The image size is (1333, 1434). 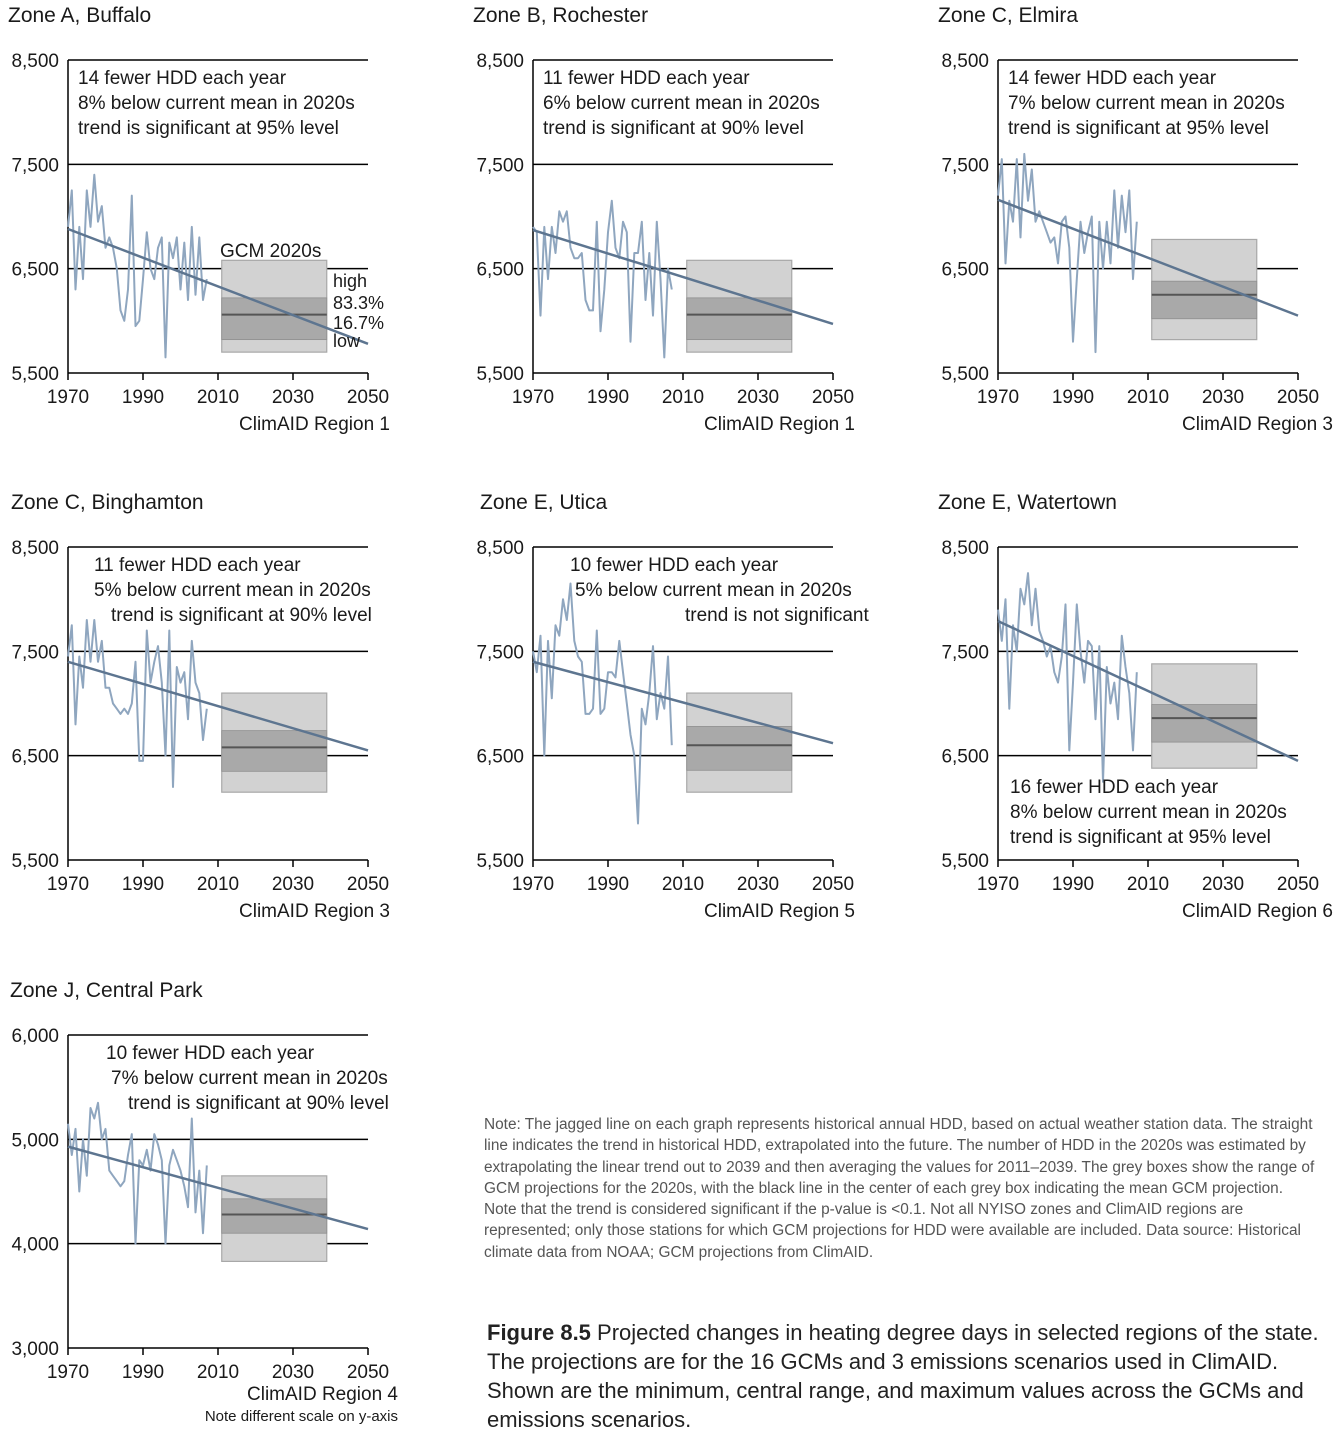 What do you see at coordinates (35, 1245) in the screenshot?
I see `y-tick-label: 4,000` at bounding box center [35, 1245].